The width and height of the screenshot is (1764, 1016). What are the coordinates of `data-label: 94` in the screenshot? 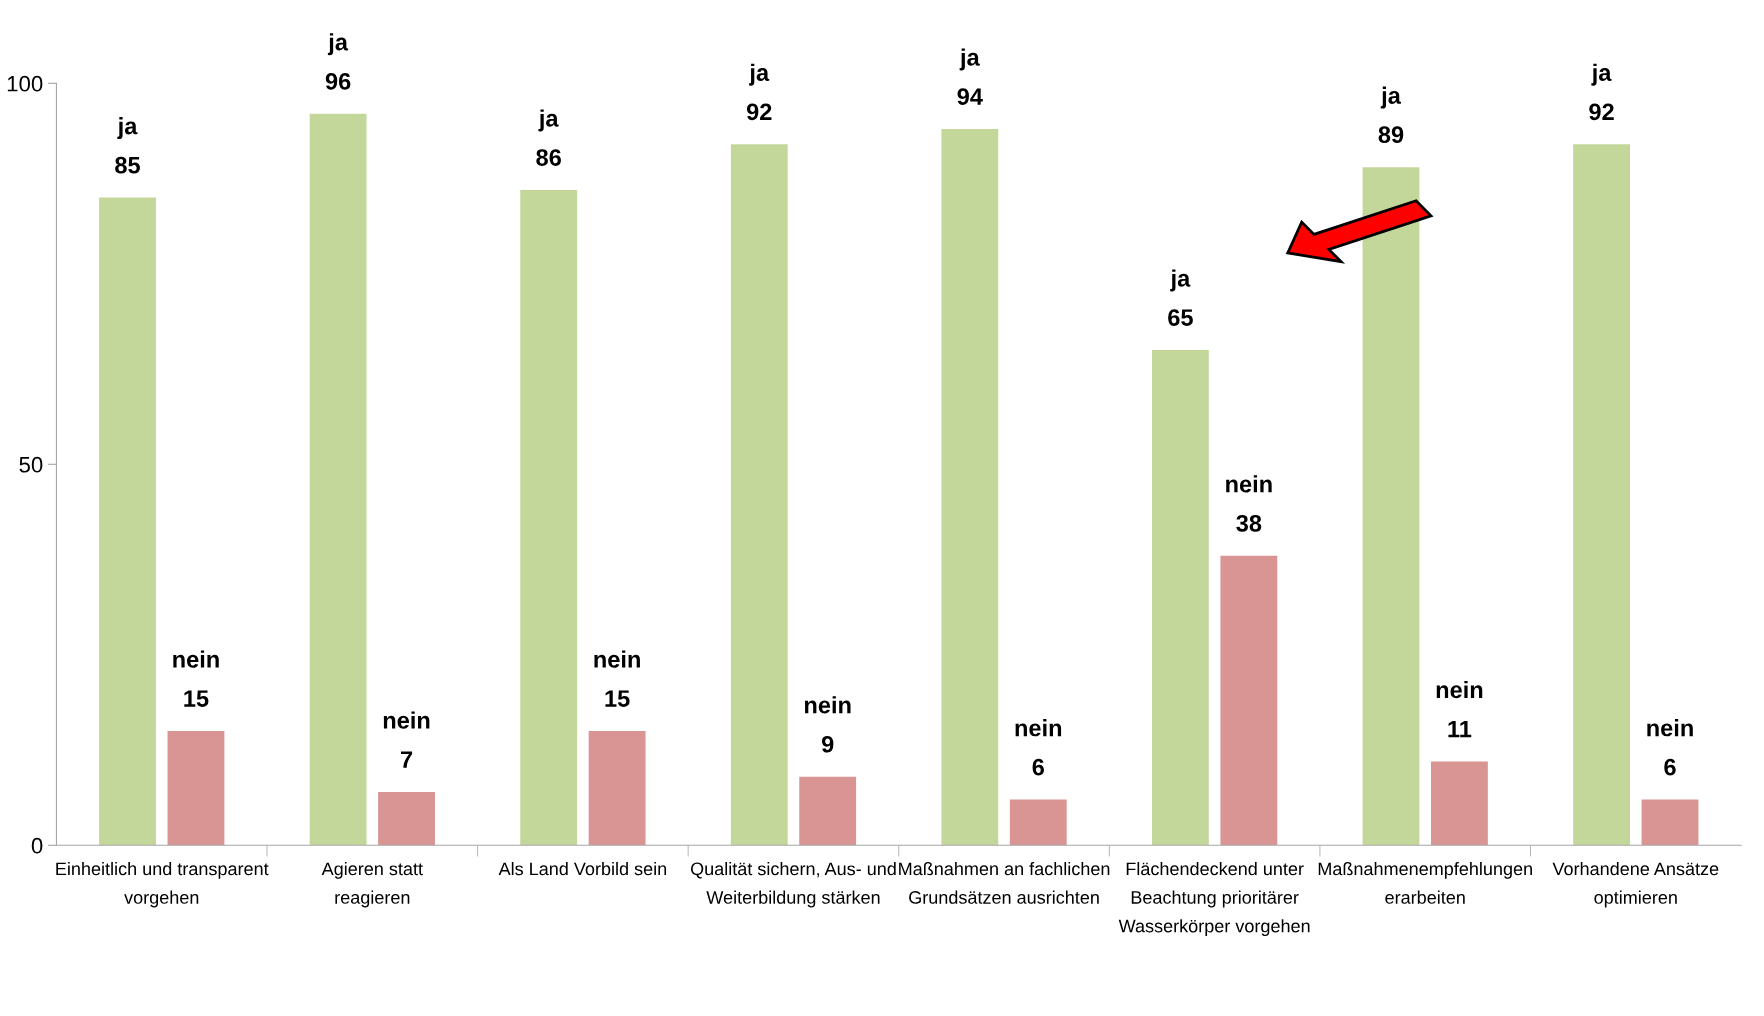 It's located at (970, 96).